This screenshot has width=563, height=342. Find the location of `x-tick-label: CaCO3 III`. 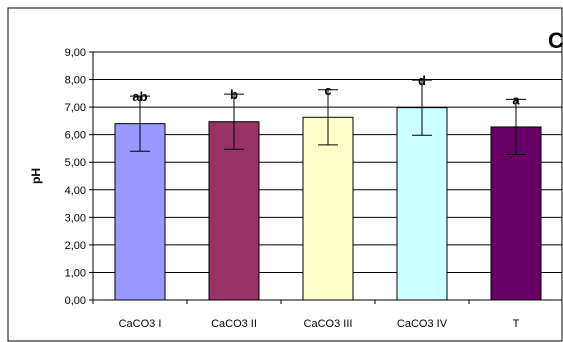

x-tick-label: CaCO3 III is located at coordinates (328, 324).